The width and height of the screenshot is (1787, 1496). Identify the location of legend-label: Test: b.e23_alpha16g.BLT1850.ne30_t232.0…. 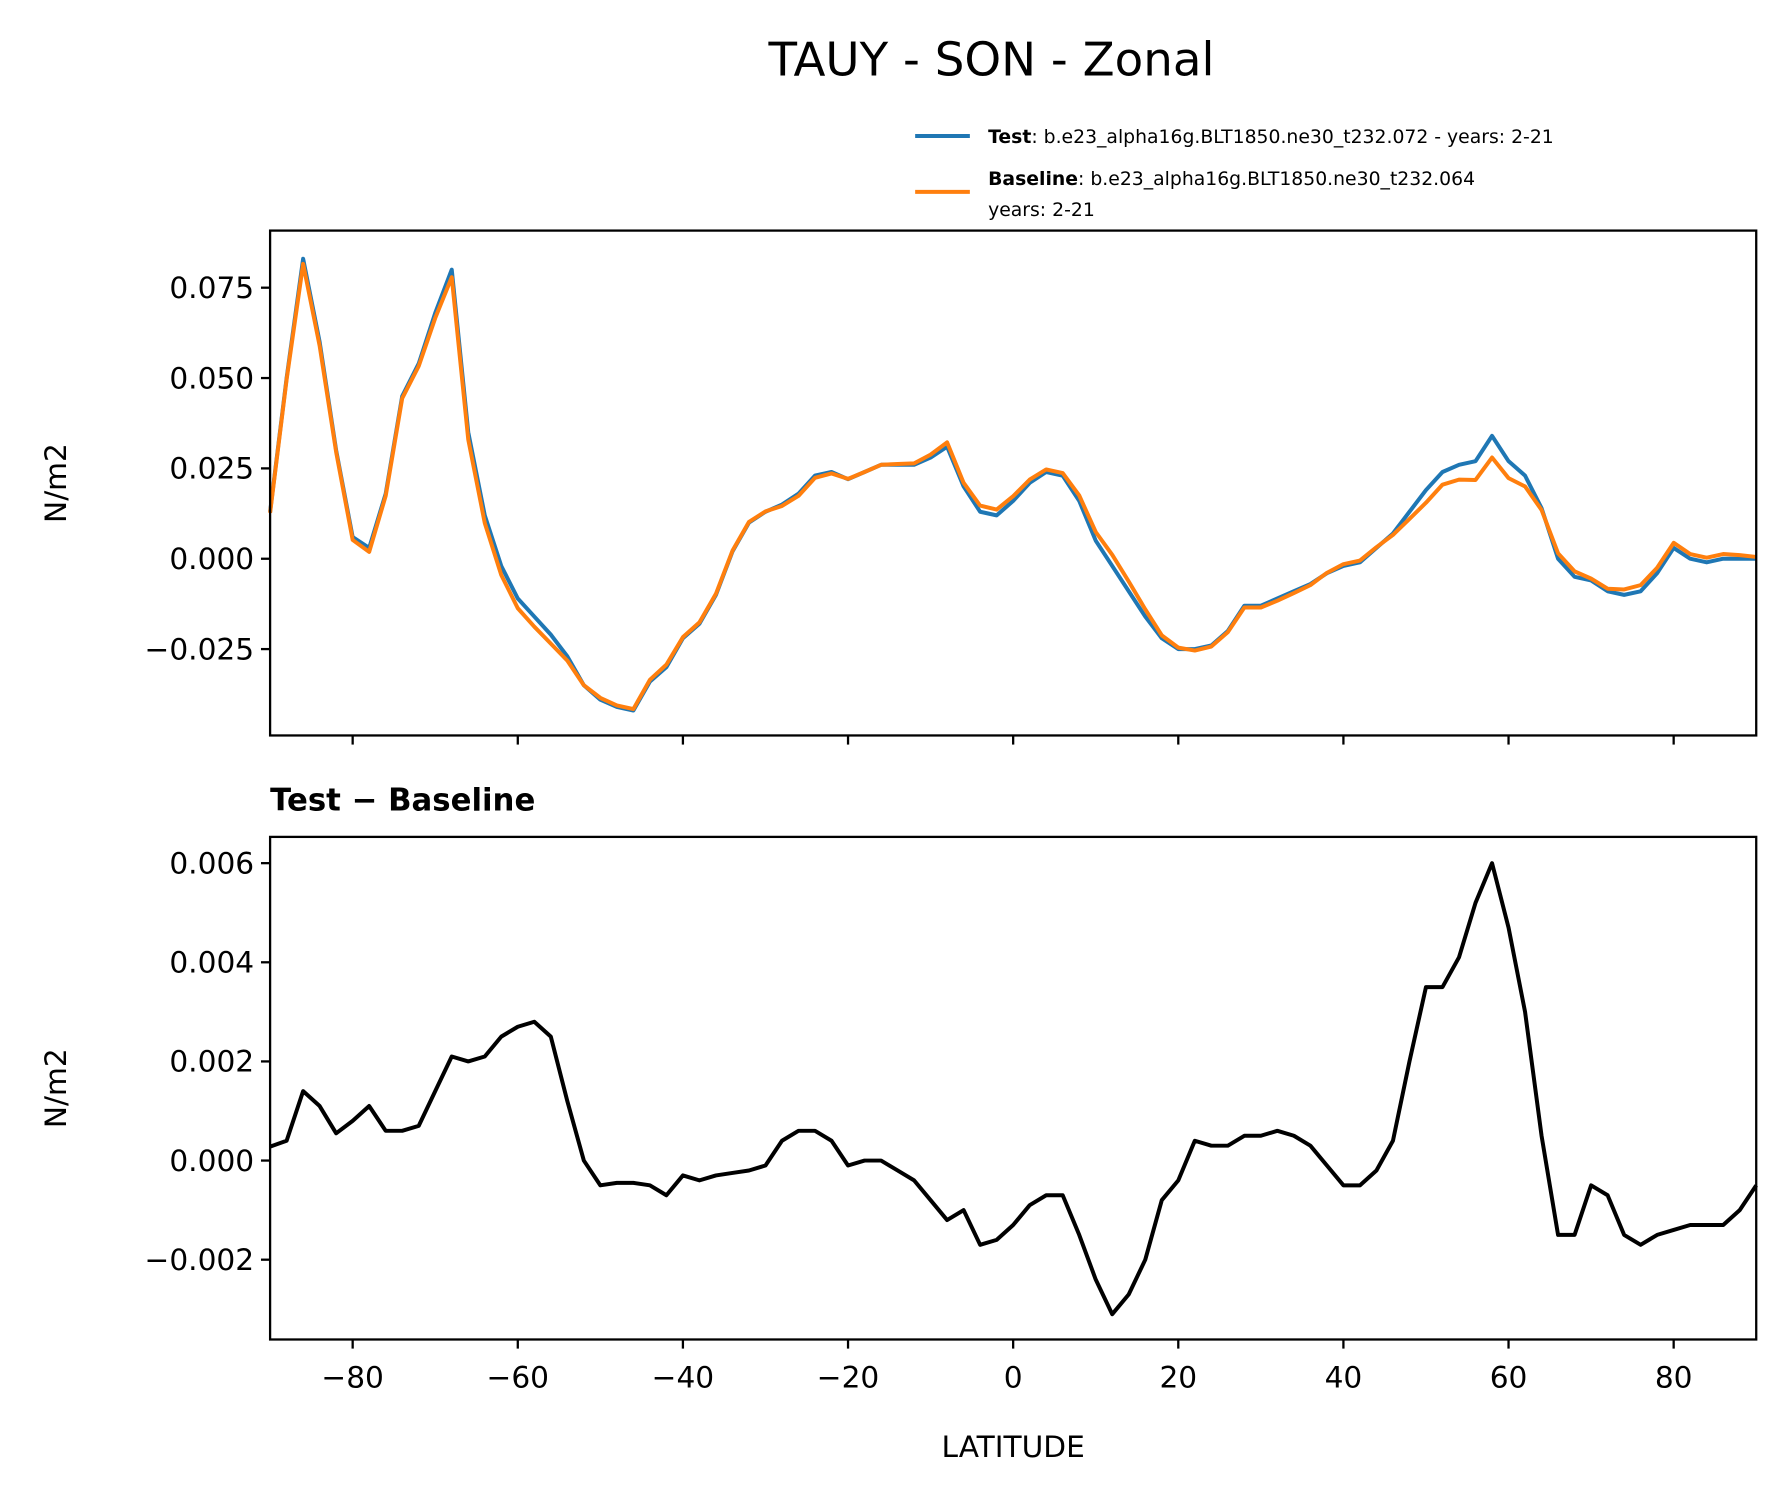
(1271, 137).